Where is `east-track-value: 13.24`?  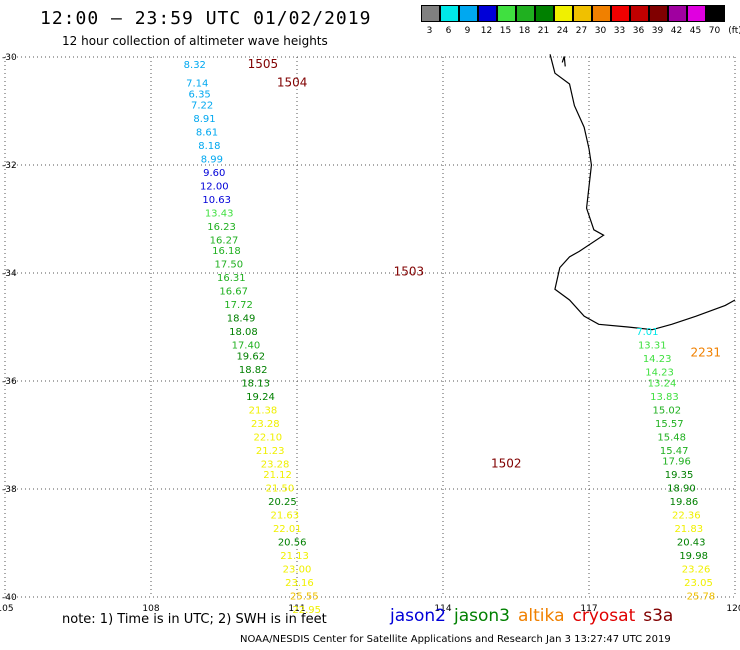
east-track-value: 13.24 is located at coordinates (662, 383).